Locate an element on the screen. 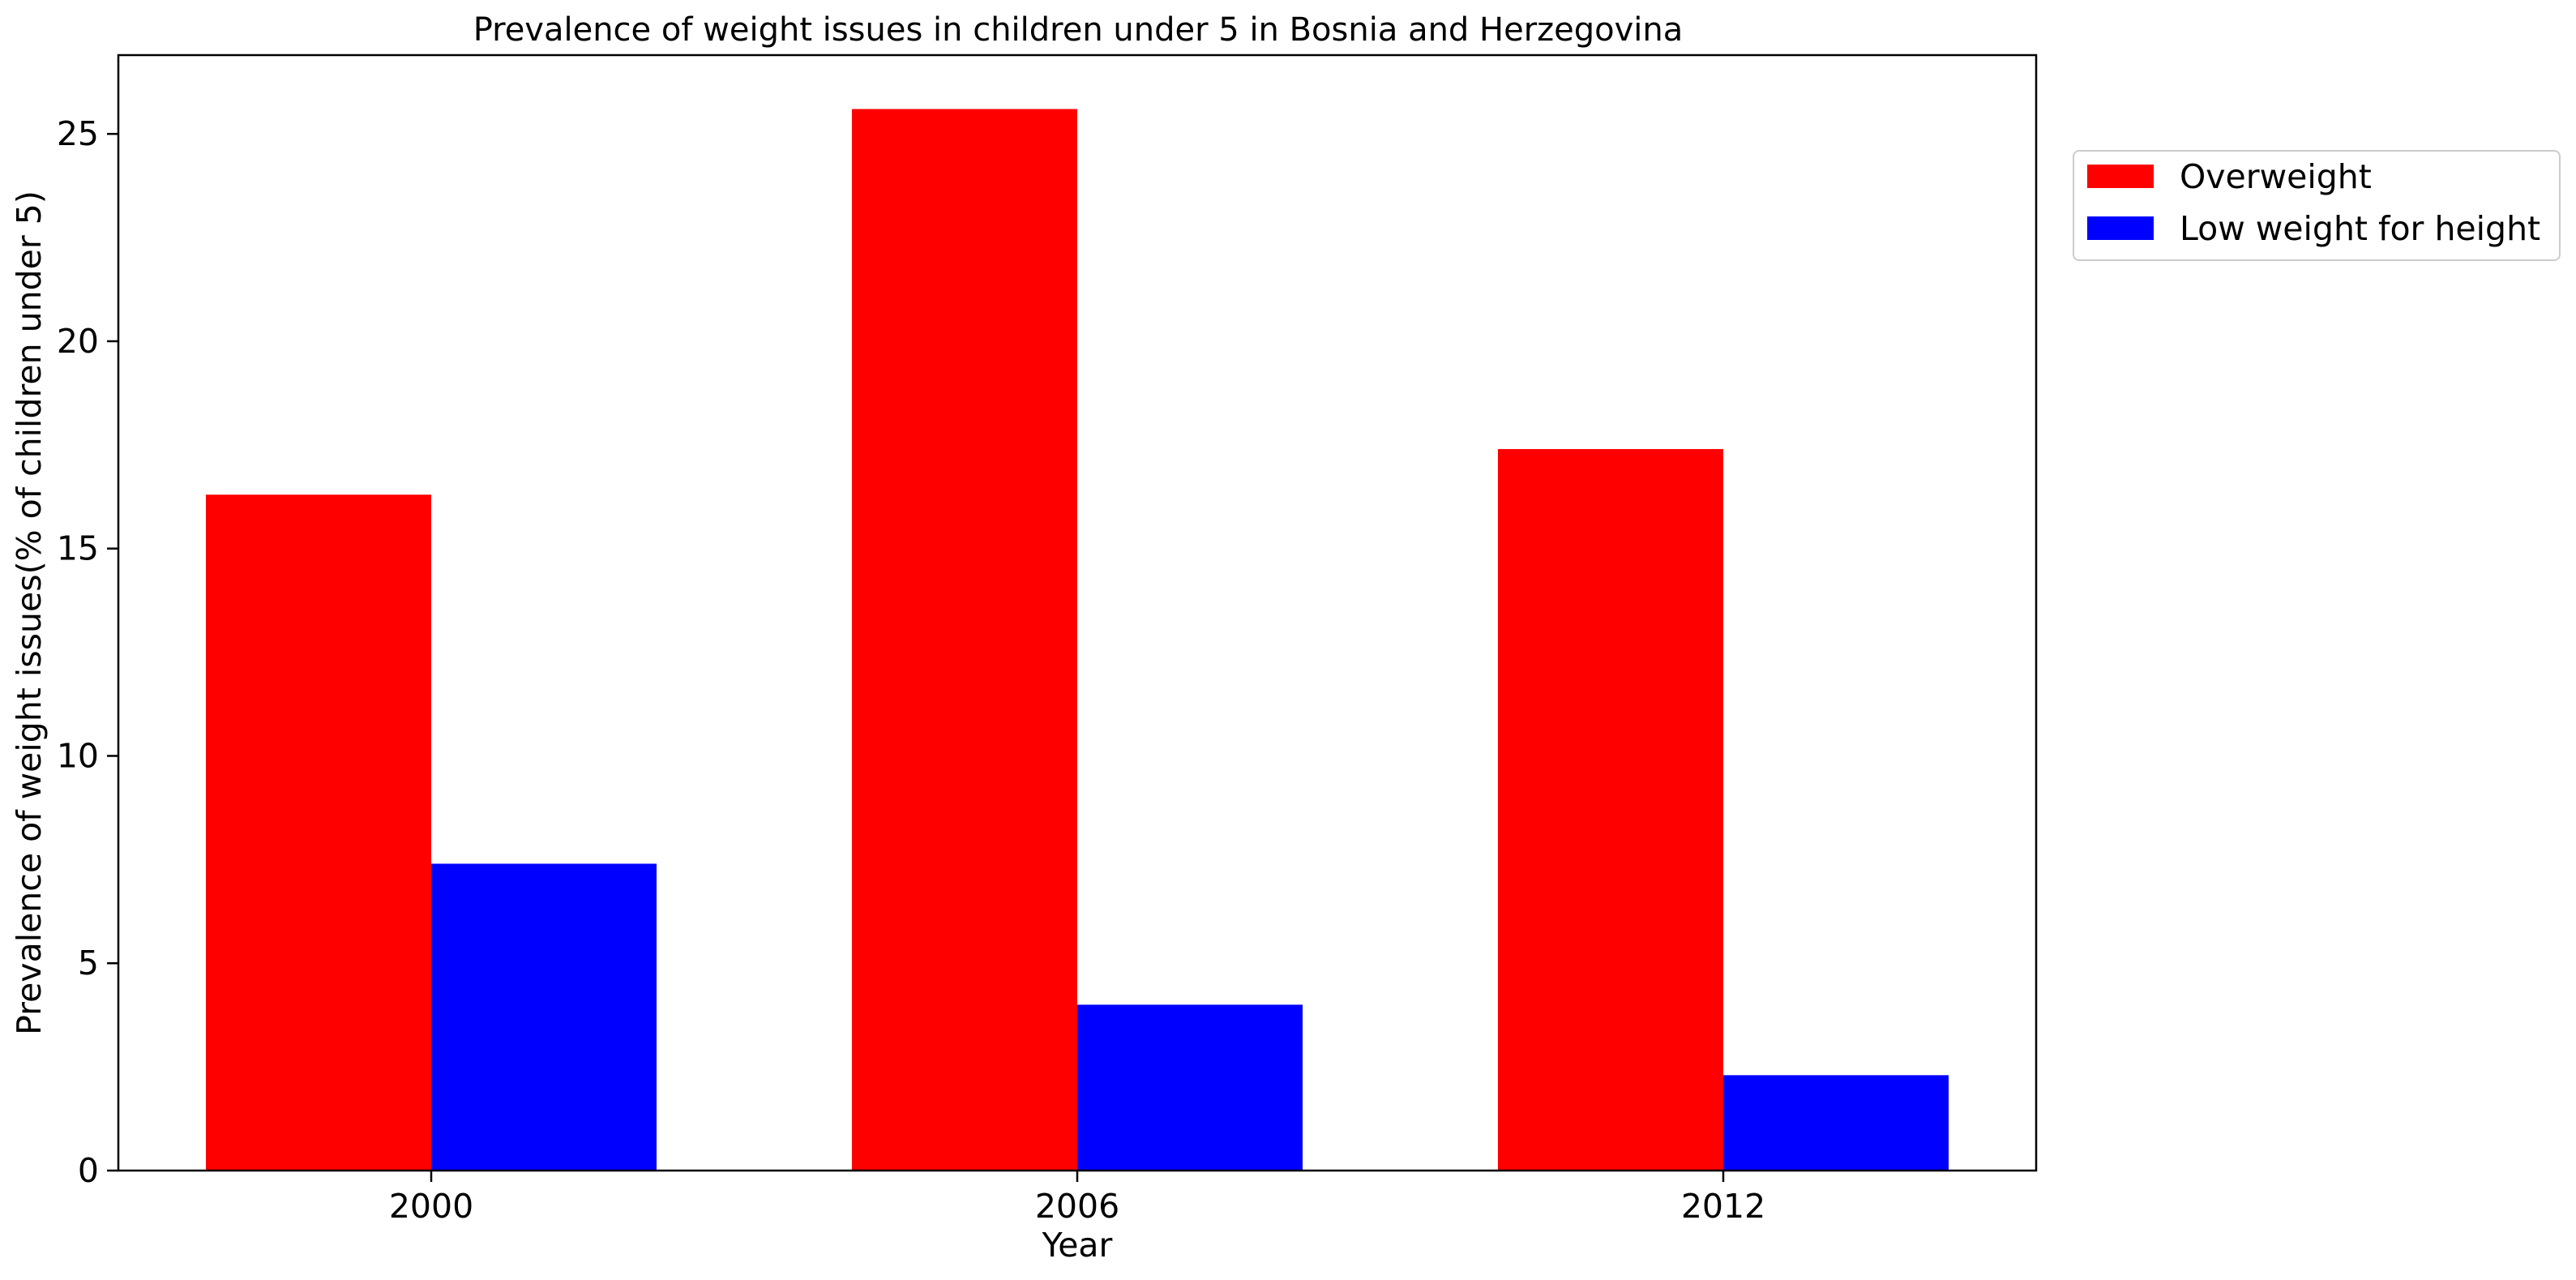 This screenshot has height=1280, width=2576. x-axis-label: Year is located at coordinates (1077, 1246).